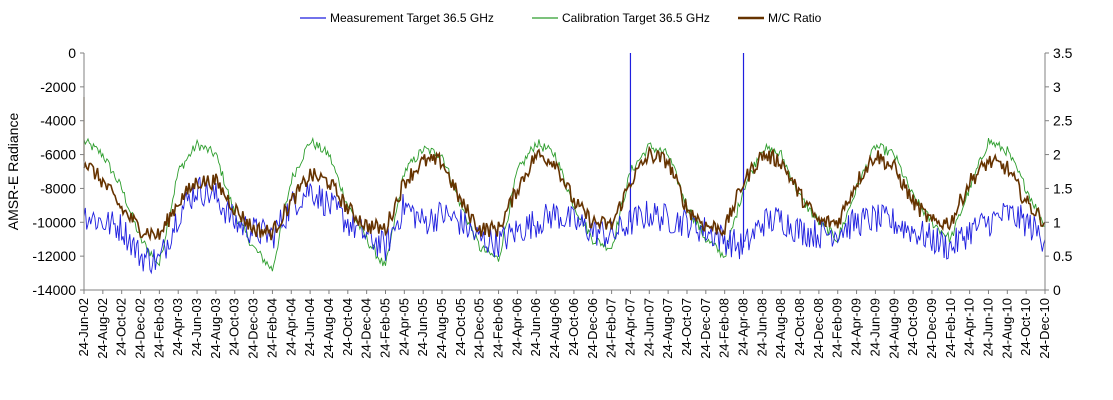 This screenshot has width=1113, height=400. What do you see at coordinates (1057, 155) in the screenshot?
I see `y2-tick-label: 2` at bounding box center [1057, 155].